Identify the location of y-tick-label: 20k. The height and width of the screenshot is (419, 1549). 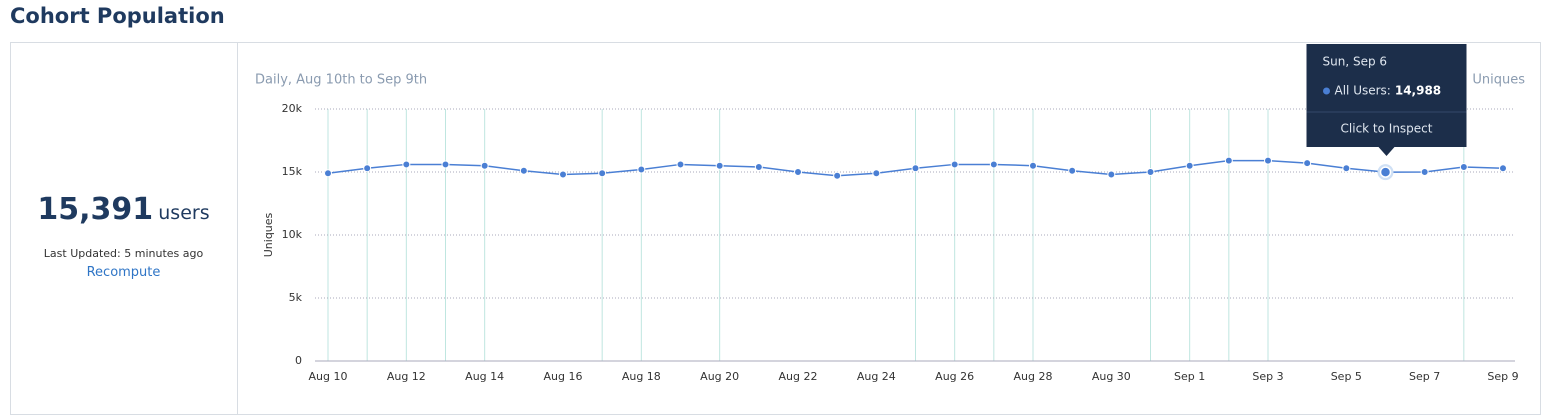
(292, 108).